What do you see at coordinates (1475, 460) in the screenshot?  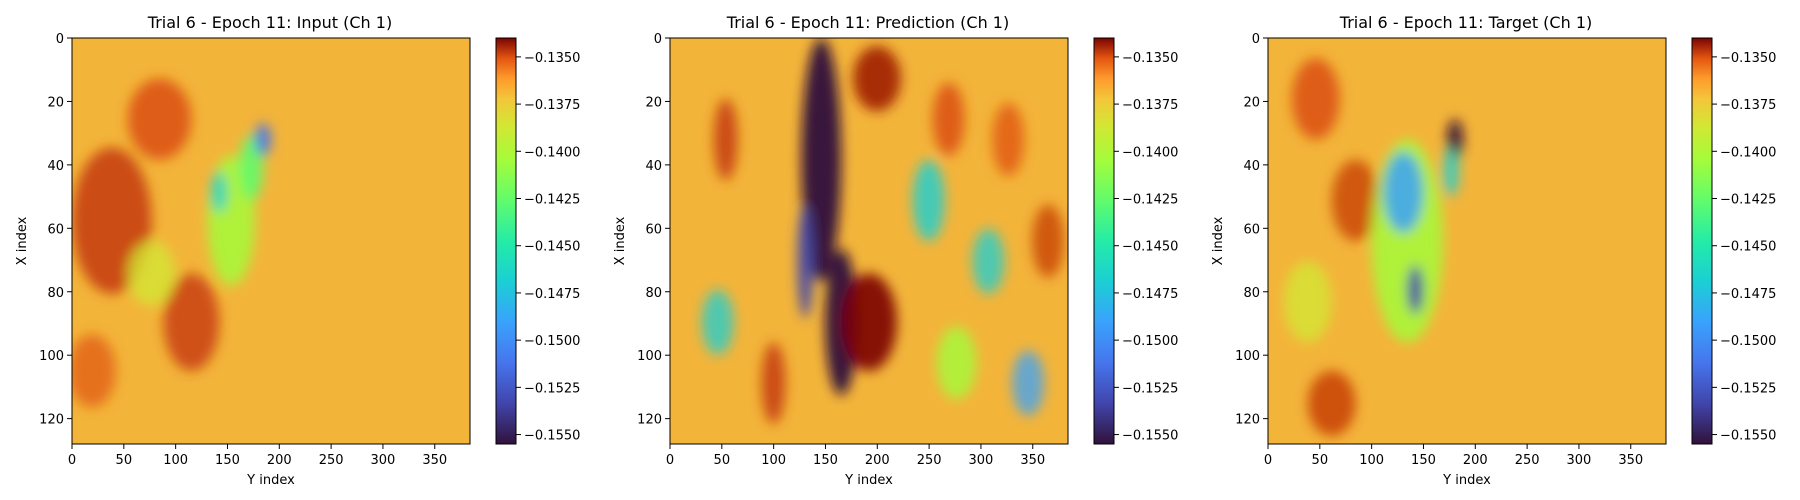 I see `x-tick-label: 200` at bounding box center [1475, 460].